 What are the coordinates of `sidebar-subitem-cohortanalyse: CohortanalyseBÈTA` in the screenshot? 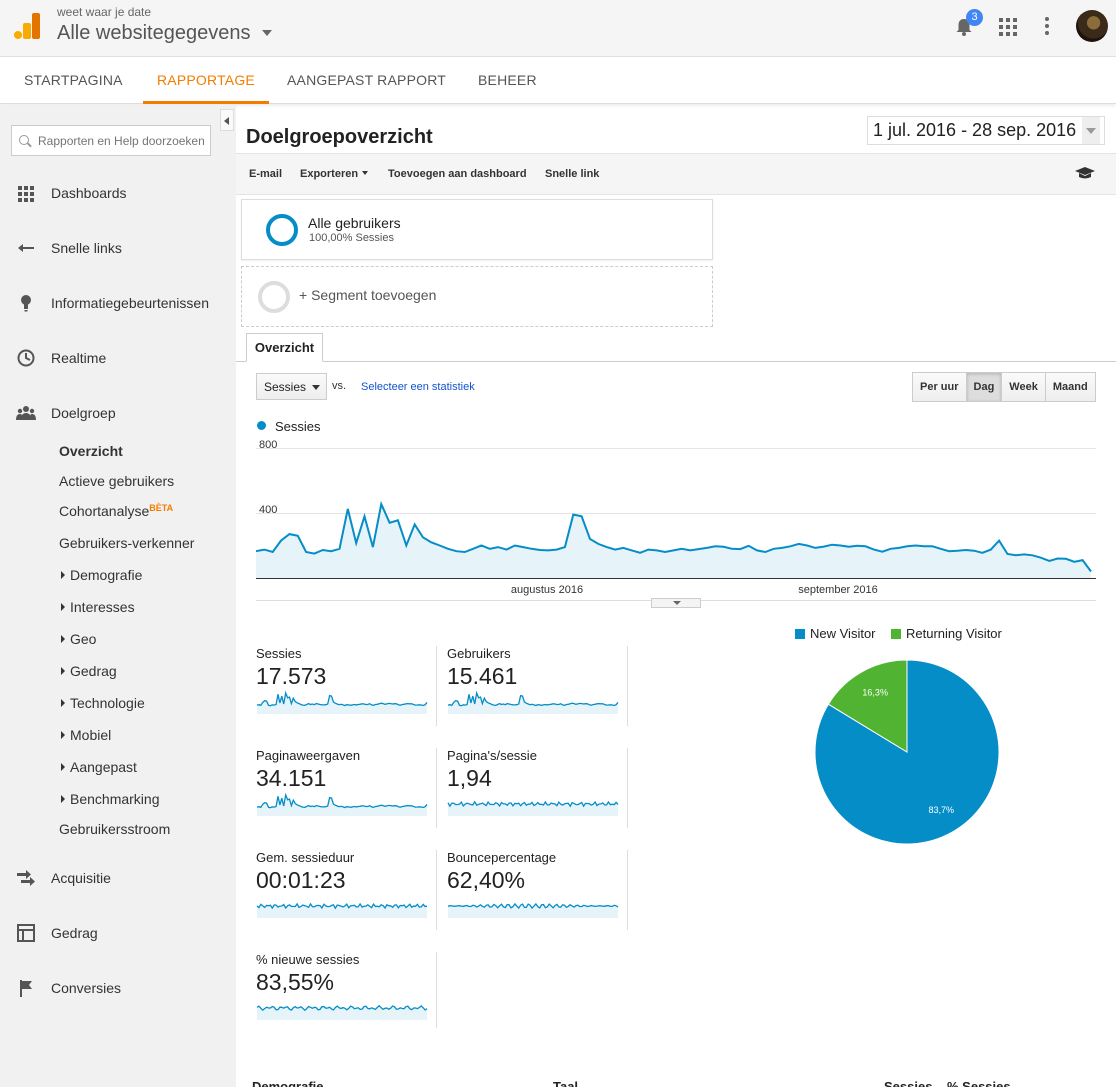 It's located at (116, 511).